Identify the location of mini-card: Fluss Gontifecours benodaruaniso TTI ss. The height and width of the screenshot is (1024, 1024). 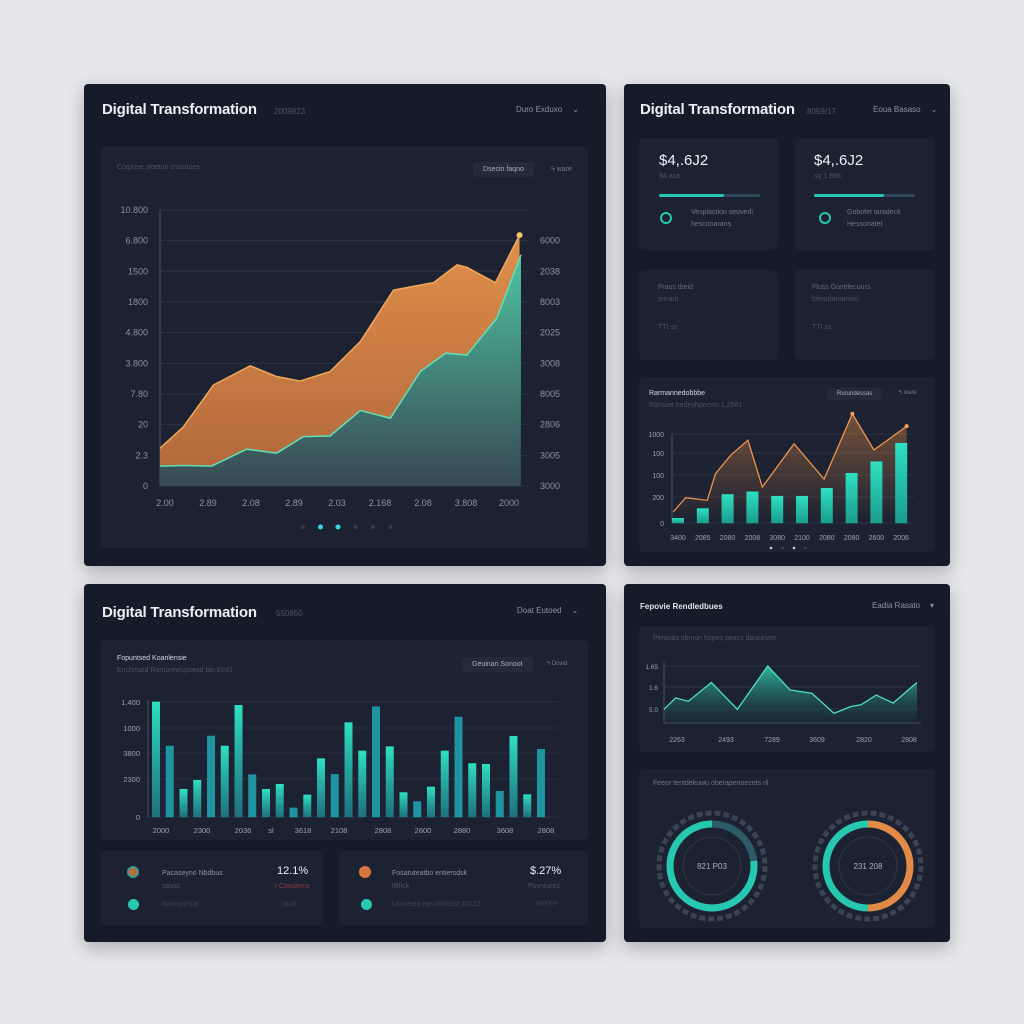
(864, 315).